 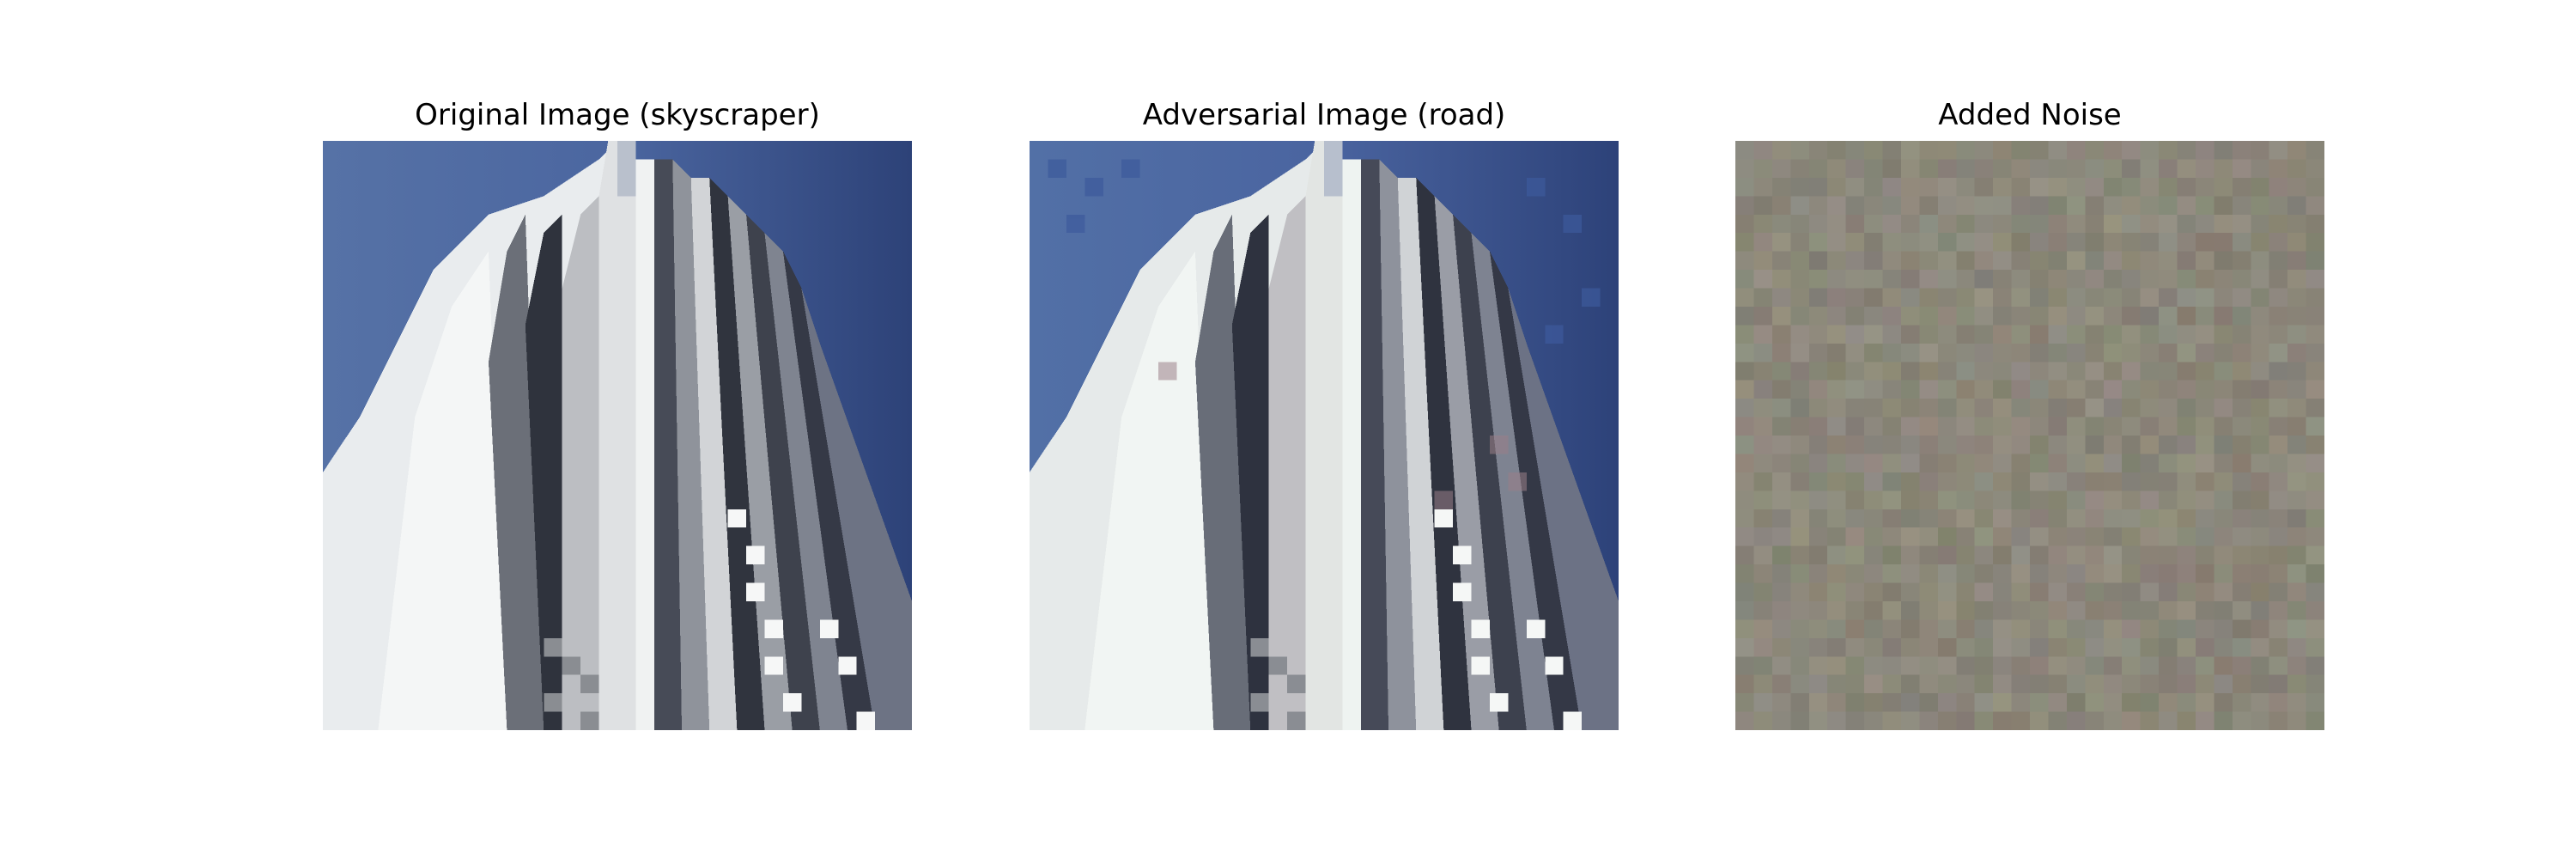 What do you see at coordinates (1324, 115) in the screenshot?
I see `adversarial-image-title: Adversarial Image (road)` at bounding box center [1324, 115].